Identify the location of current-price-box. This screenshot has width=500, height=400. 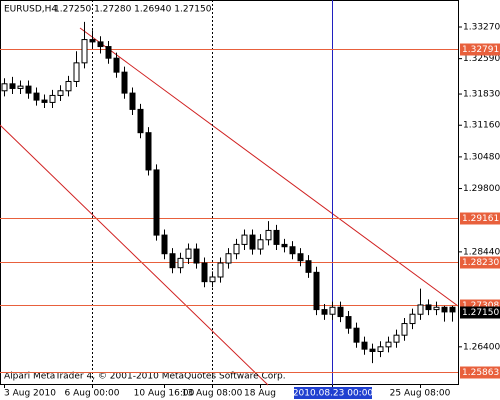
(480, 312).